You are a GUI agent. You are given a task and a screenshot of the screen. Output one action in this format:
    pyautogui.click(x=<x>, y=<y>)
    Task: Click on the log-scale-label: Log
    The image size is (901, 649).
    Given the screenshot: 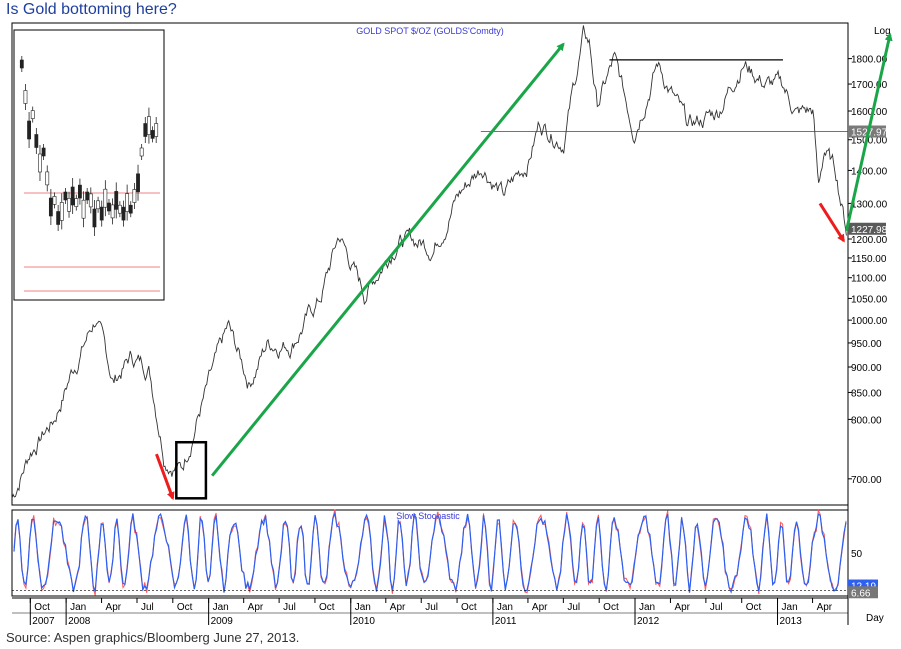 What is the action you would take?
    pyautogui.click(x=882, y=31)
    